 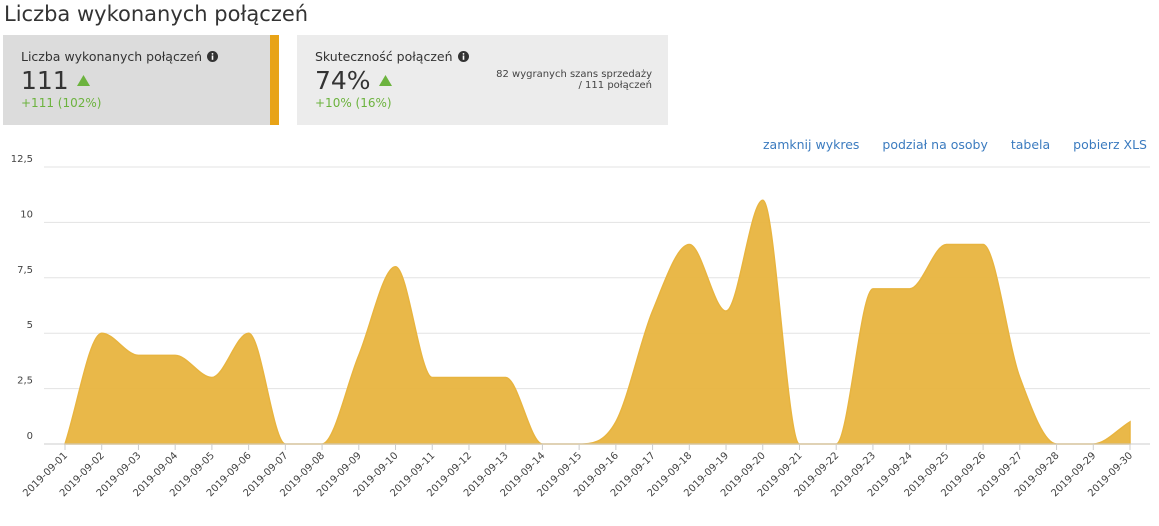 What do you see at coordinates (384, 56) in the screenshot?
I see `kpi-label: Skuteczność połączeń` at bounding box center [384, 56].